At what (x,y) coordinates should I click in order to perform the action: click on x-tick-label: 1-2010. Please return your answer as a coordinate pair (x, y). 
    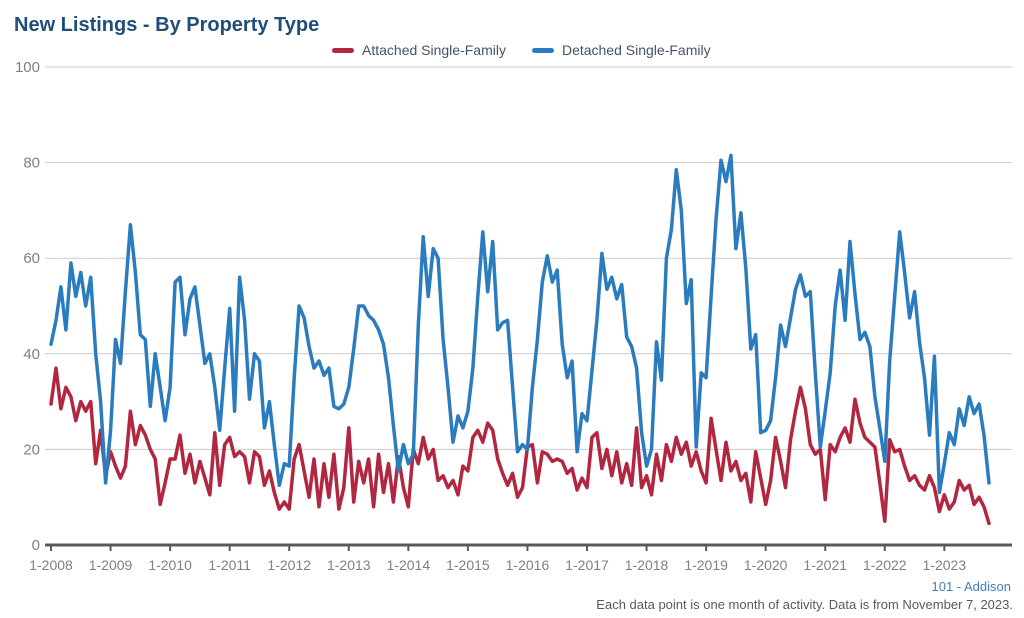
    Looking at the image, I should click on (170, 565).